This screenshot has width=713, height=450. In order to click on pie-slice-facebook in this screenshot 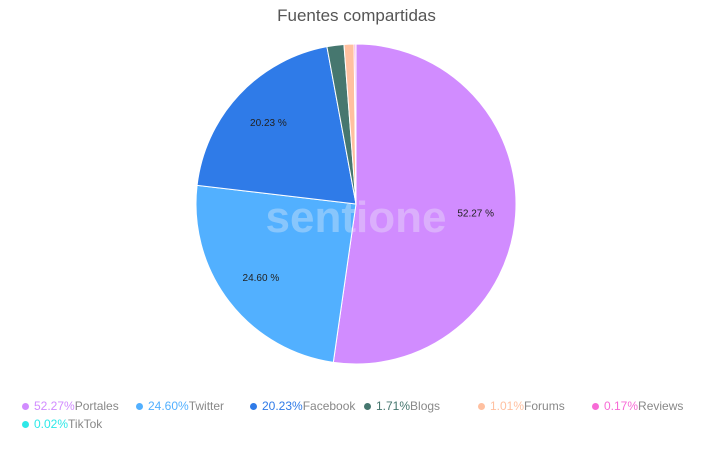, I will do `click(276, 125)`.